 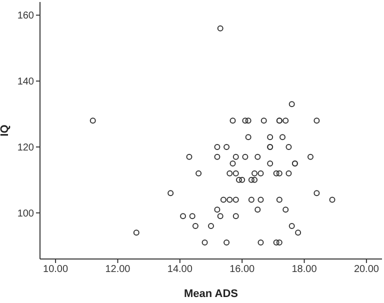 What do you see at coordinates (25, 82) in the screenshot?
I see `y-tick-label: 140` at bounding box center [25, 82].